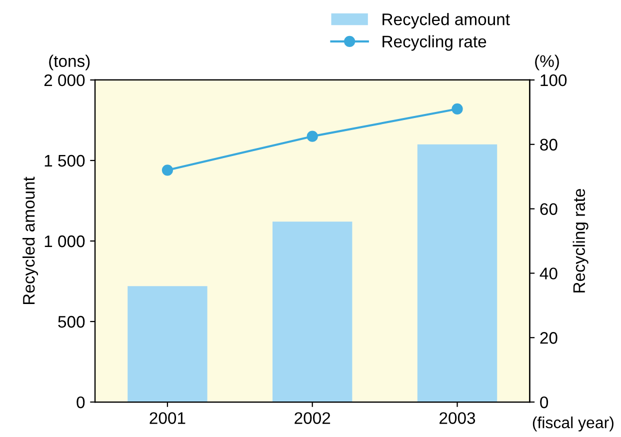 The image size is (621, 437). Describe the element at coordinates (549, 209) in the screenshot. I see `y2-tick-label: 60` at that location.